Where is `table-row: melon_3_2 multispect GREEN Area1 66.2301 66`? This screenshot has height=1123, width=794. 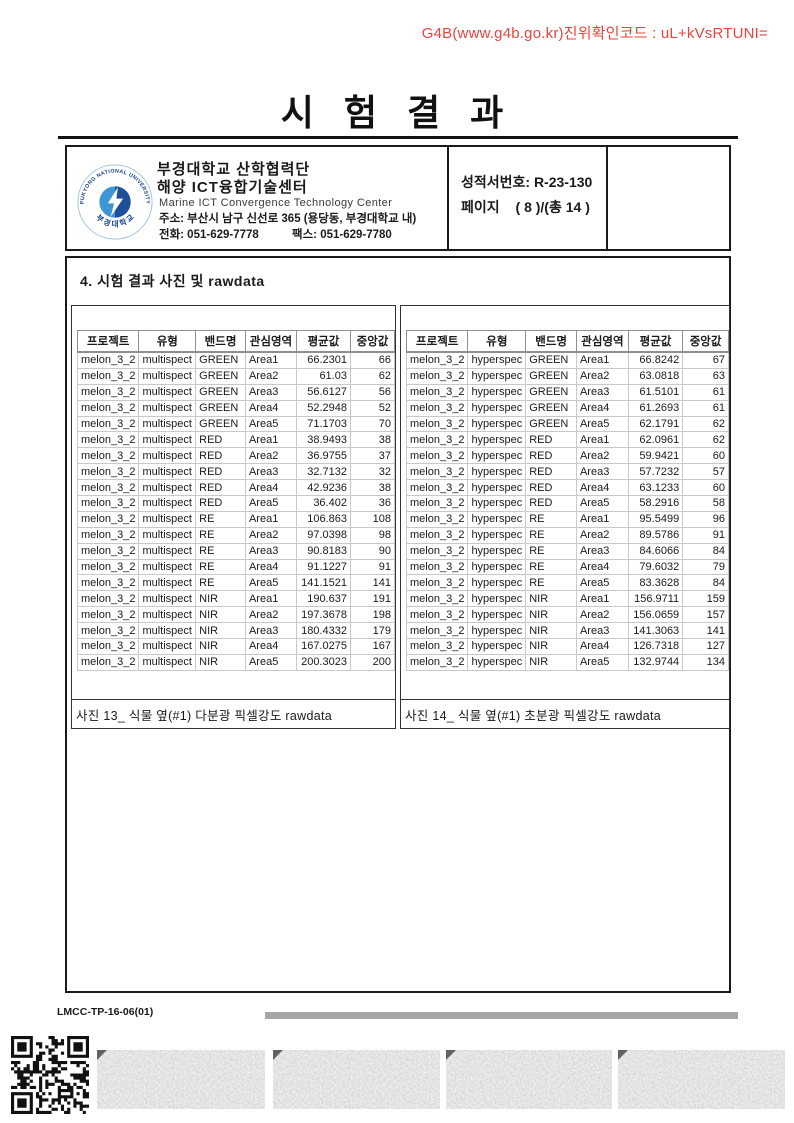
table-row: melon_3_2 multispect GREEN Area1 66.2301 66 is located at coordinates (236, 360).